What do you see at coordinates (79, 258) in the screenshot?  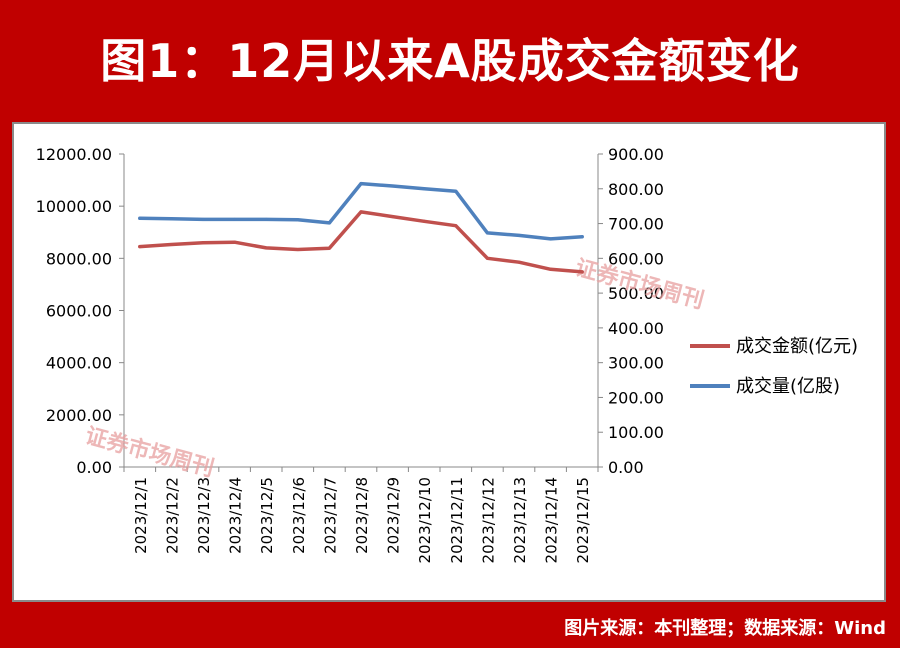 I see `y-tick-label: 8000.00` at bounding box center [79, 258].